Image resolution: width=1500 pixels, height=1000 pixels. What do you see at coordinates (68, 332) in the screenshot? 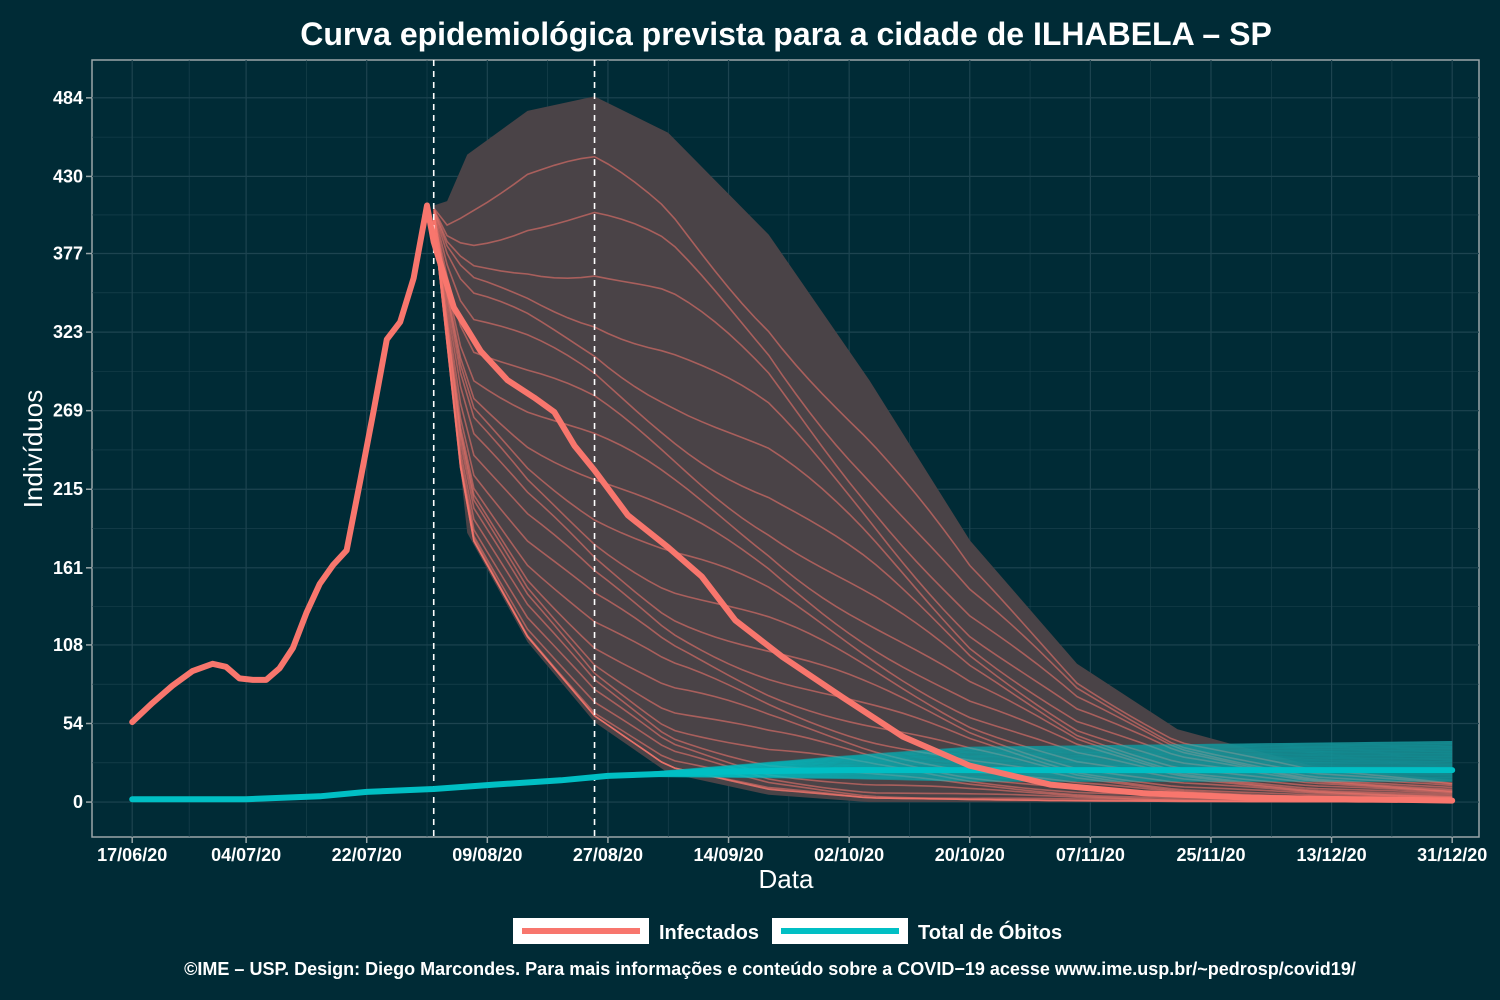
I see `y-tick-label: 323` at bounding box center [68, 332].